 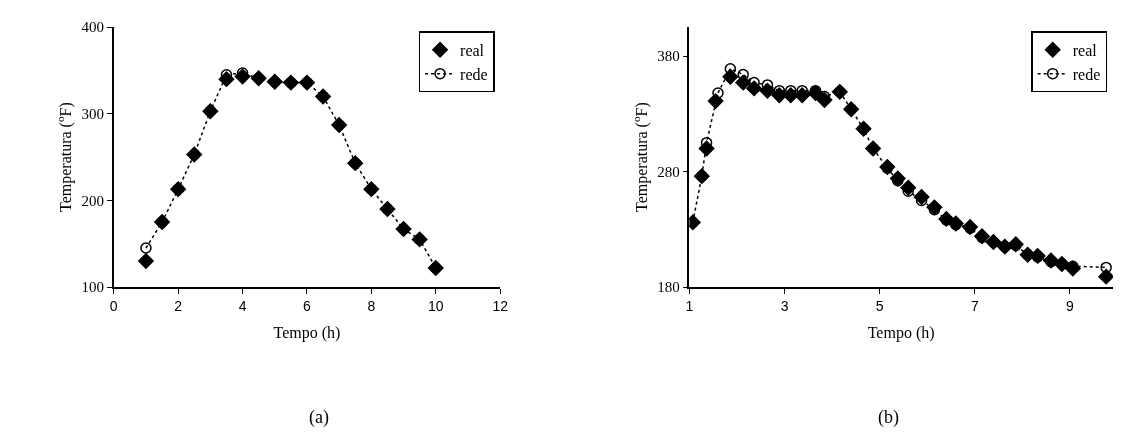 I want to click on text: (b), so click(x=888, y=417).